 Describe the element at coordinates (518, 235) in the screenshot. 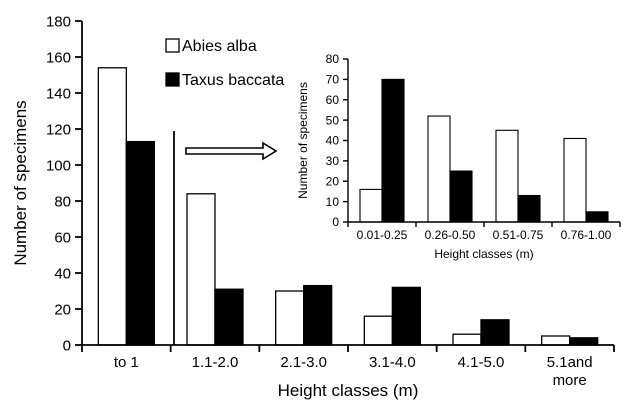

I see `inset-x-tick-label: 0.51-0.75` at that location.